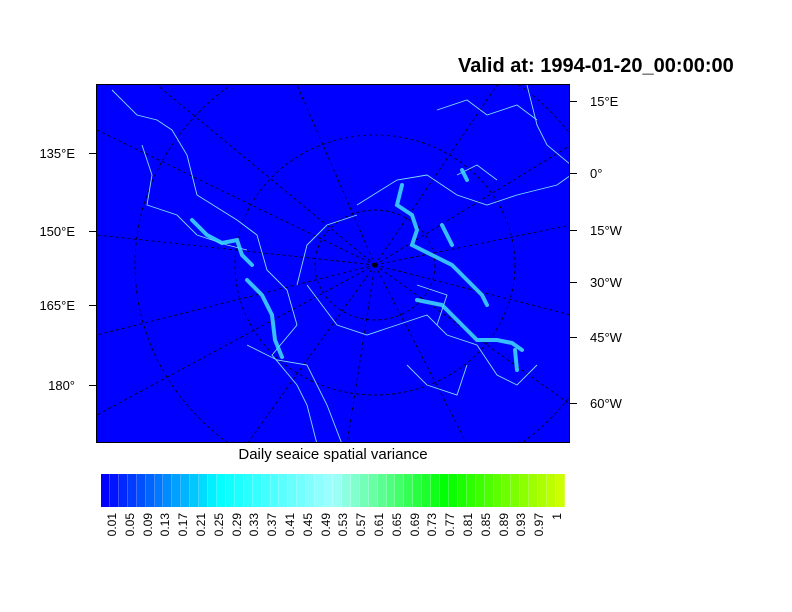 The width and height of the screenshot is (792, 612). I want to click on colorbar-label: 0.01, so click(112, 525).